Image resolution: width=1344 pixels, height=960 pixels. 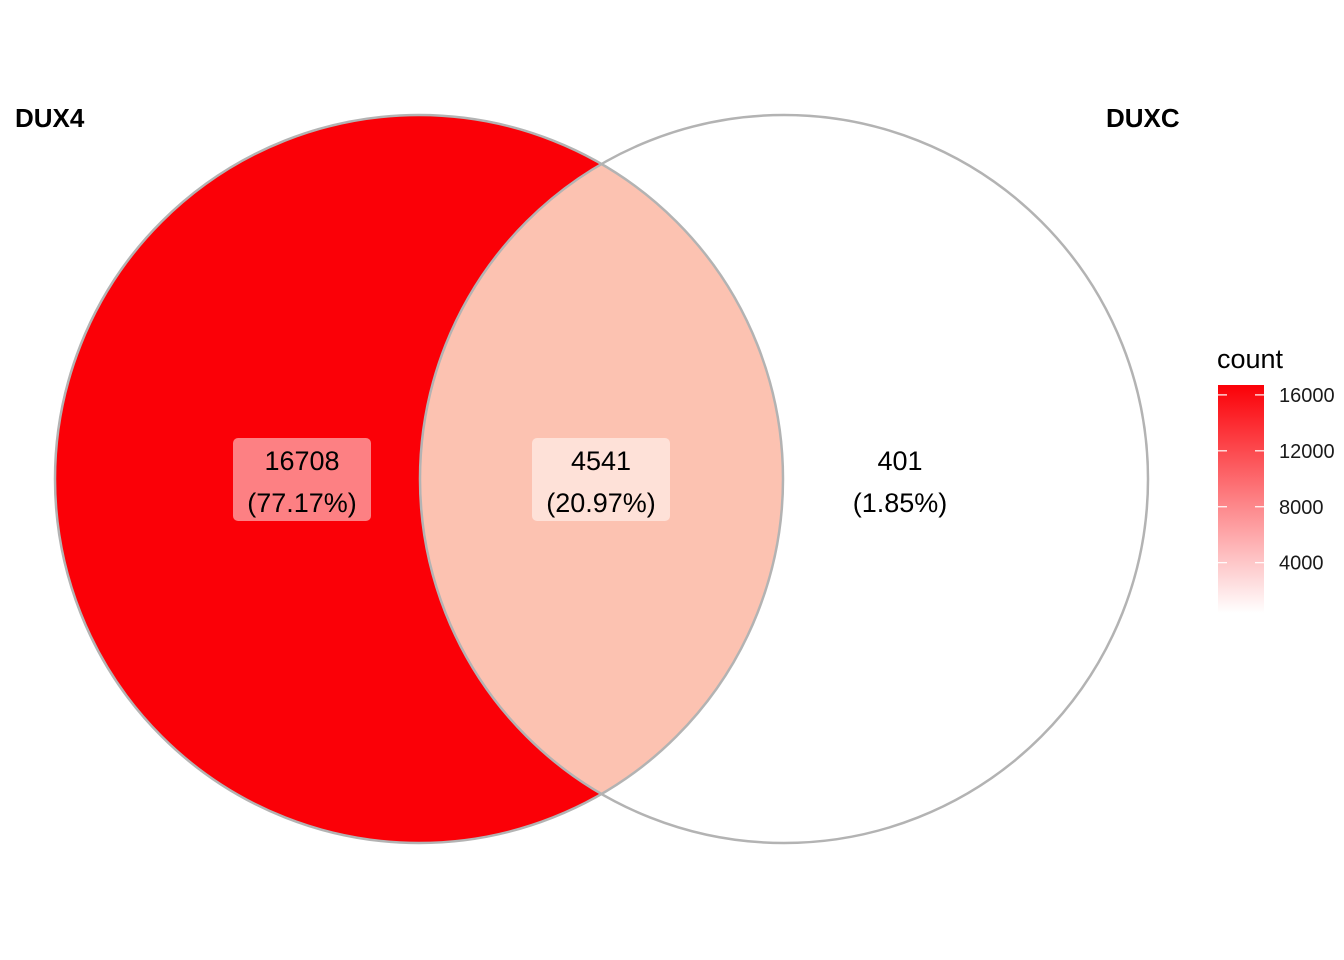 I want to click on legend-tick-label: 8000, so click(x=1301, y=508).